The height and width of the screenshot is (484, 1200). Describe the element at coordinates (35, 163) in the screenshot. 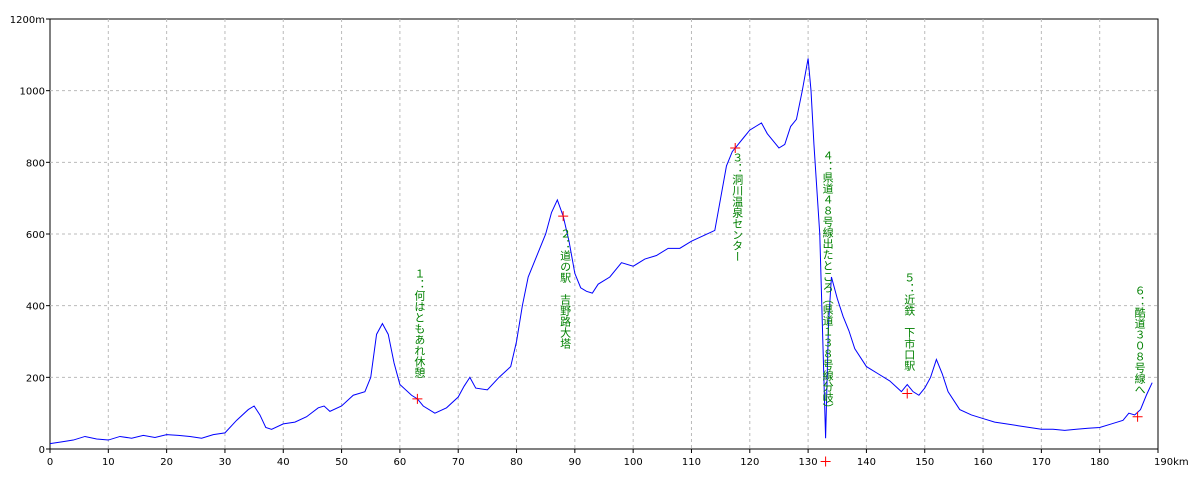

I see `y-tick-label: 800` at that location.